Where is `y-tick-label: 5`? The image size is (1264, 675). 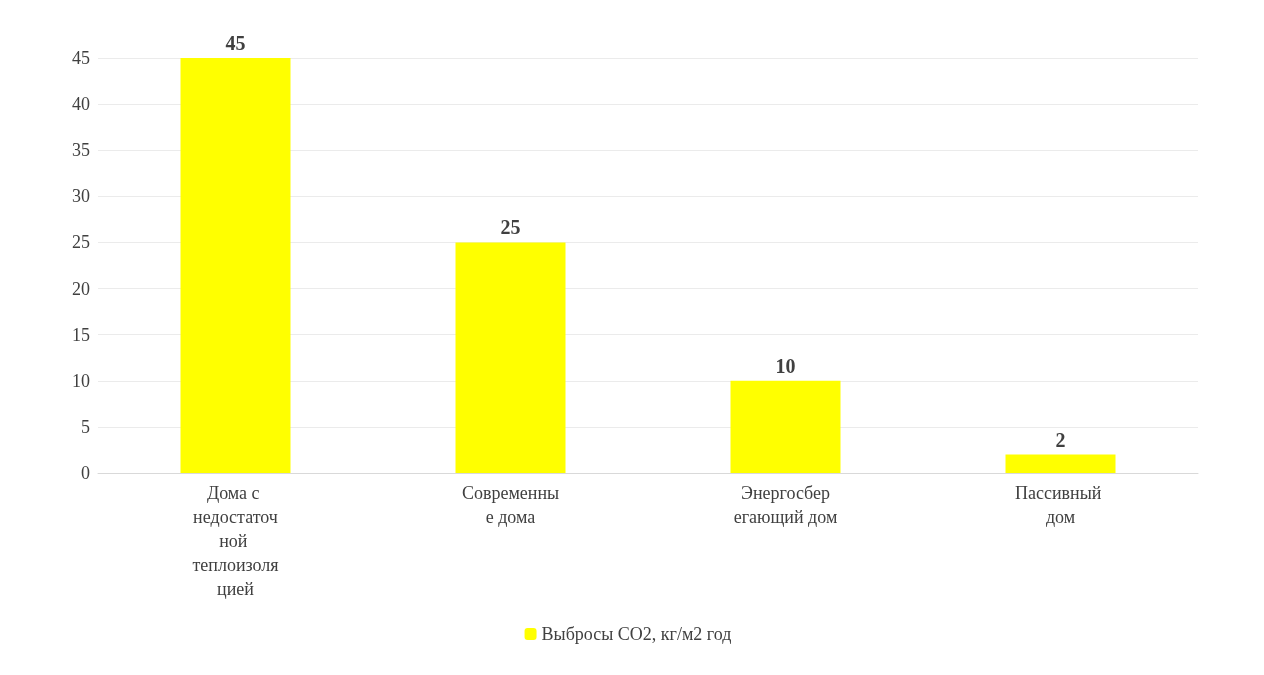 y-tick-label: 5 is located at coordinates (85, 426).